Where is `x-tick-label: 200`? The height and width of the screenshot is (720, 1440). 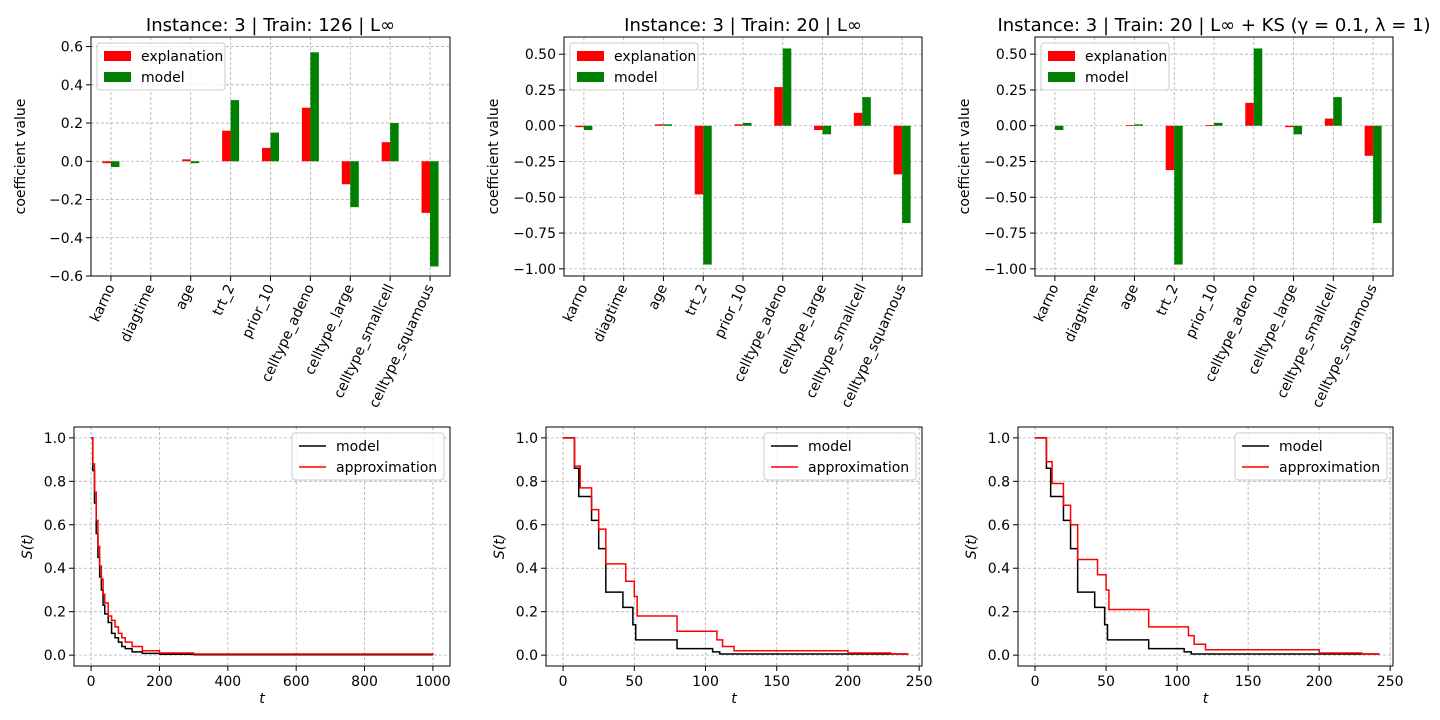
x-tick-label: 200 is located at coordinates (1319, 682).